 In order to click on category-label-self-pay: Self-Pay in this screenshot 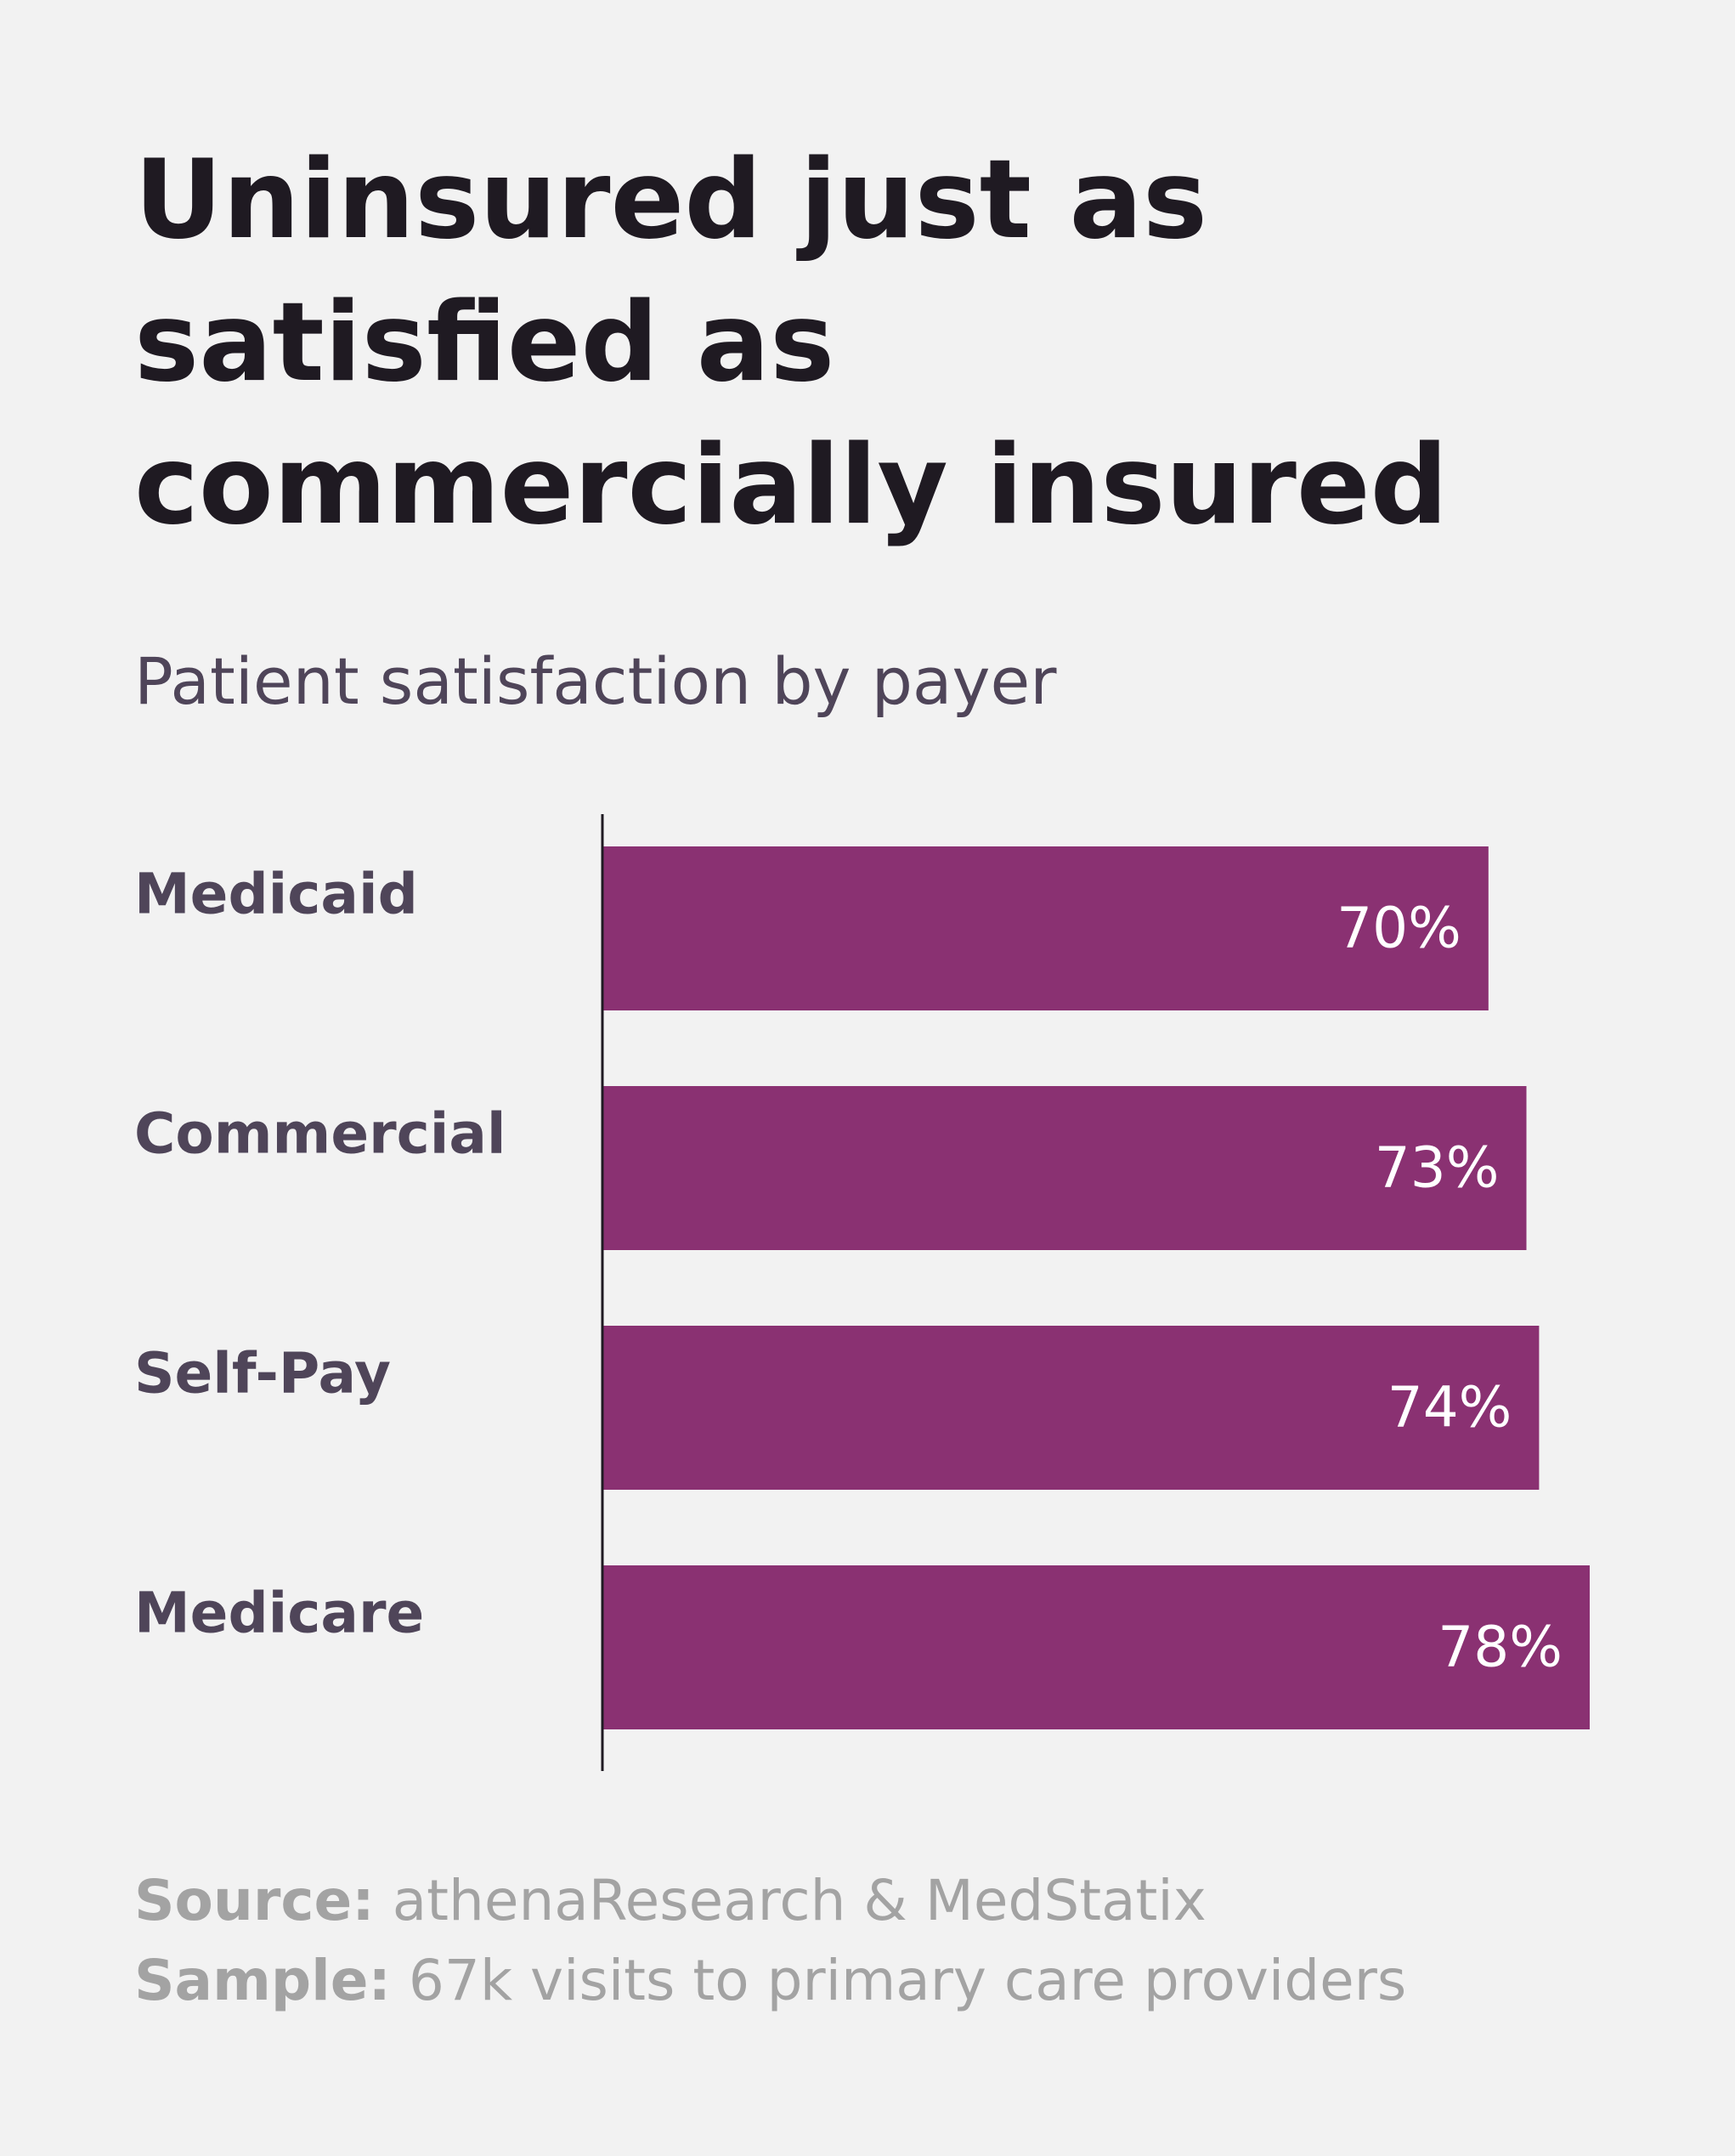, I will do `click(262, 1374)`.